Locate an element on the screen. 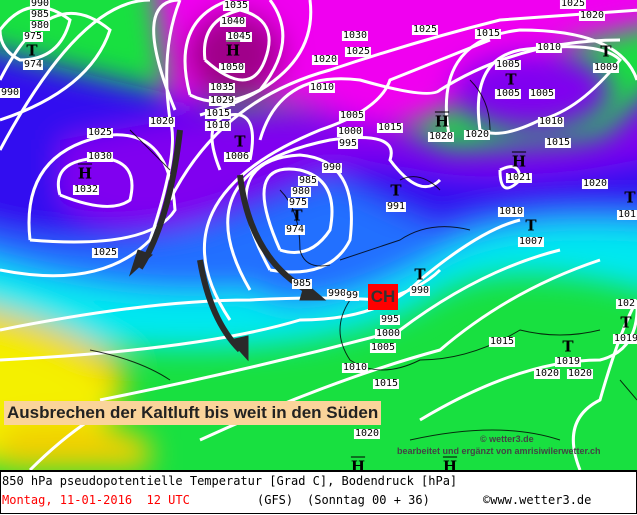 The image size is (637, 515). copyright-link: ©www.wetter3.de is located at coordinates (537, 500).